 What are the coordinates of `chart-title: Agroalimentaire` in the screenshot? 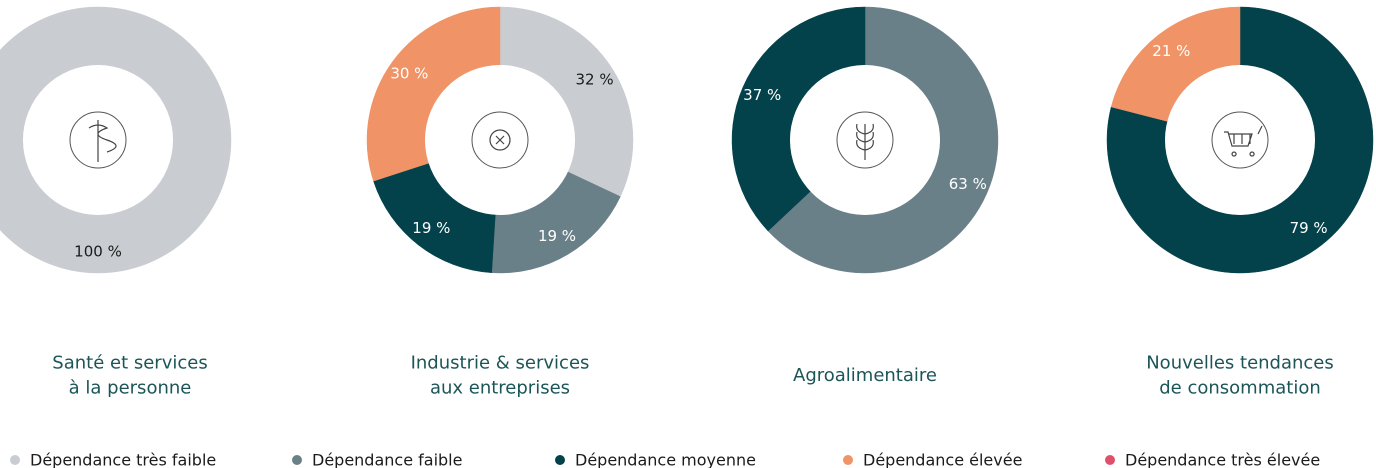 It's located at (865, 375).